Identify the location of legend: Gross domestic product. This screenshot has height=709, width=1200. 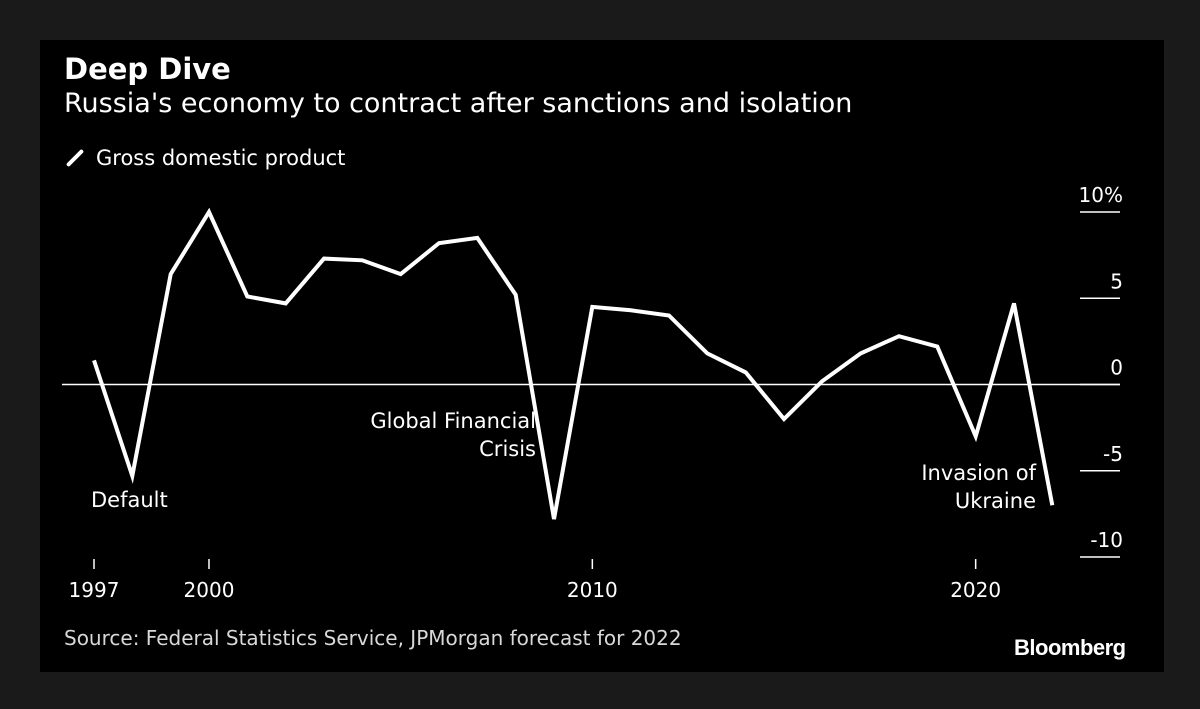
(204, 158).